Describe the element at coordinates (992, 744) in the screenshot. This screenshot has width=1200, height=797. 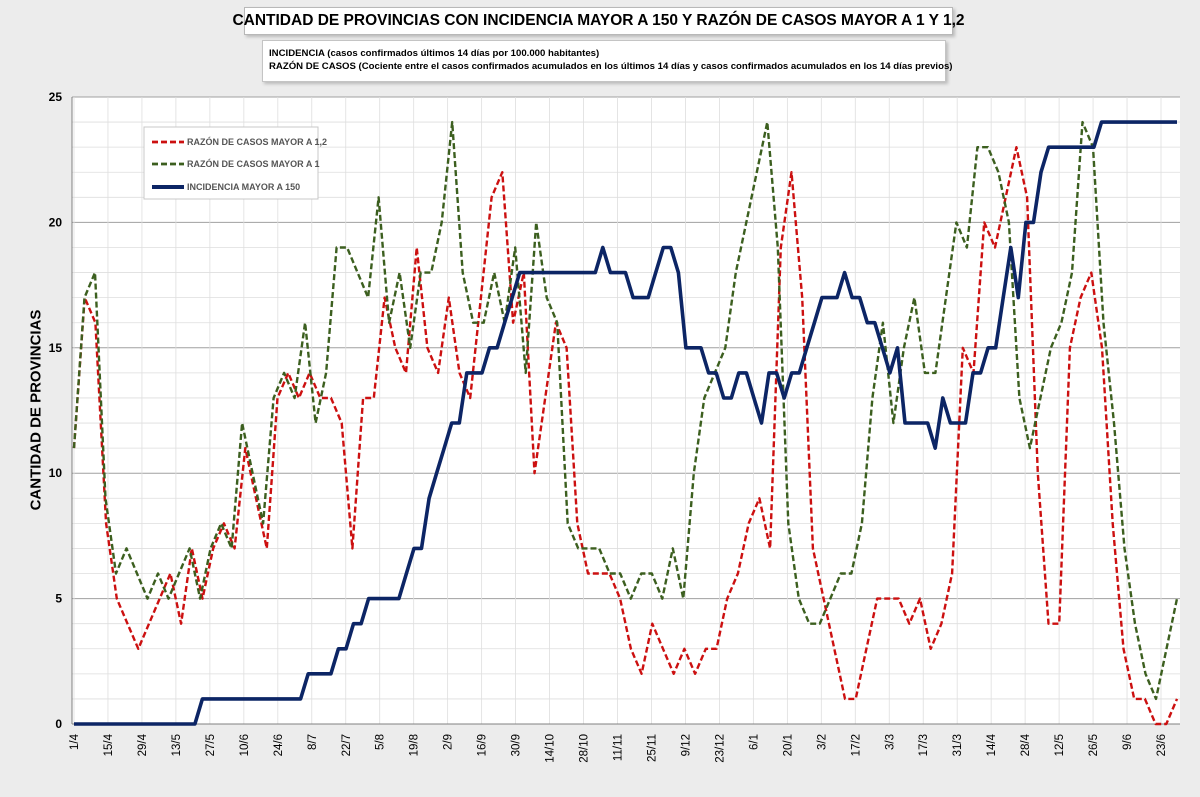
I see `x-tick-label: 14/4` at that location.